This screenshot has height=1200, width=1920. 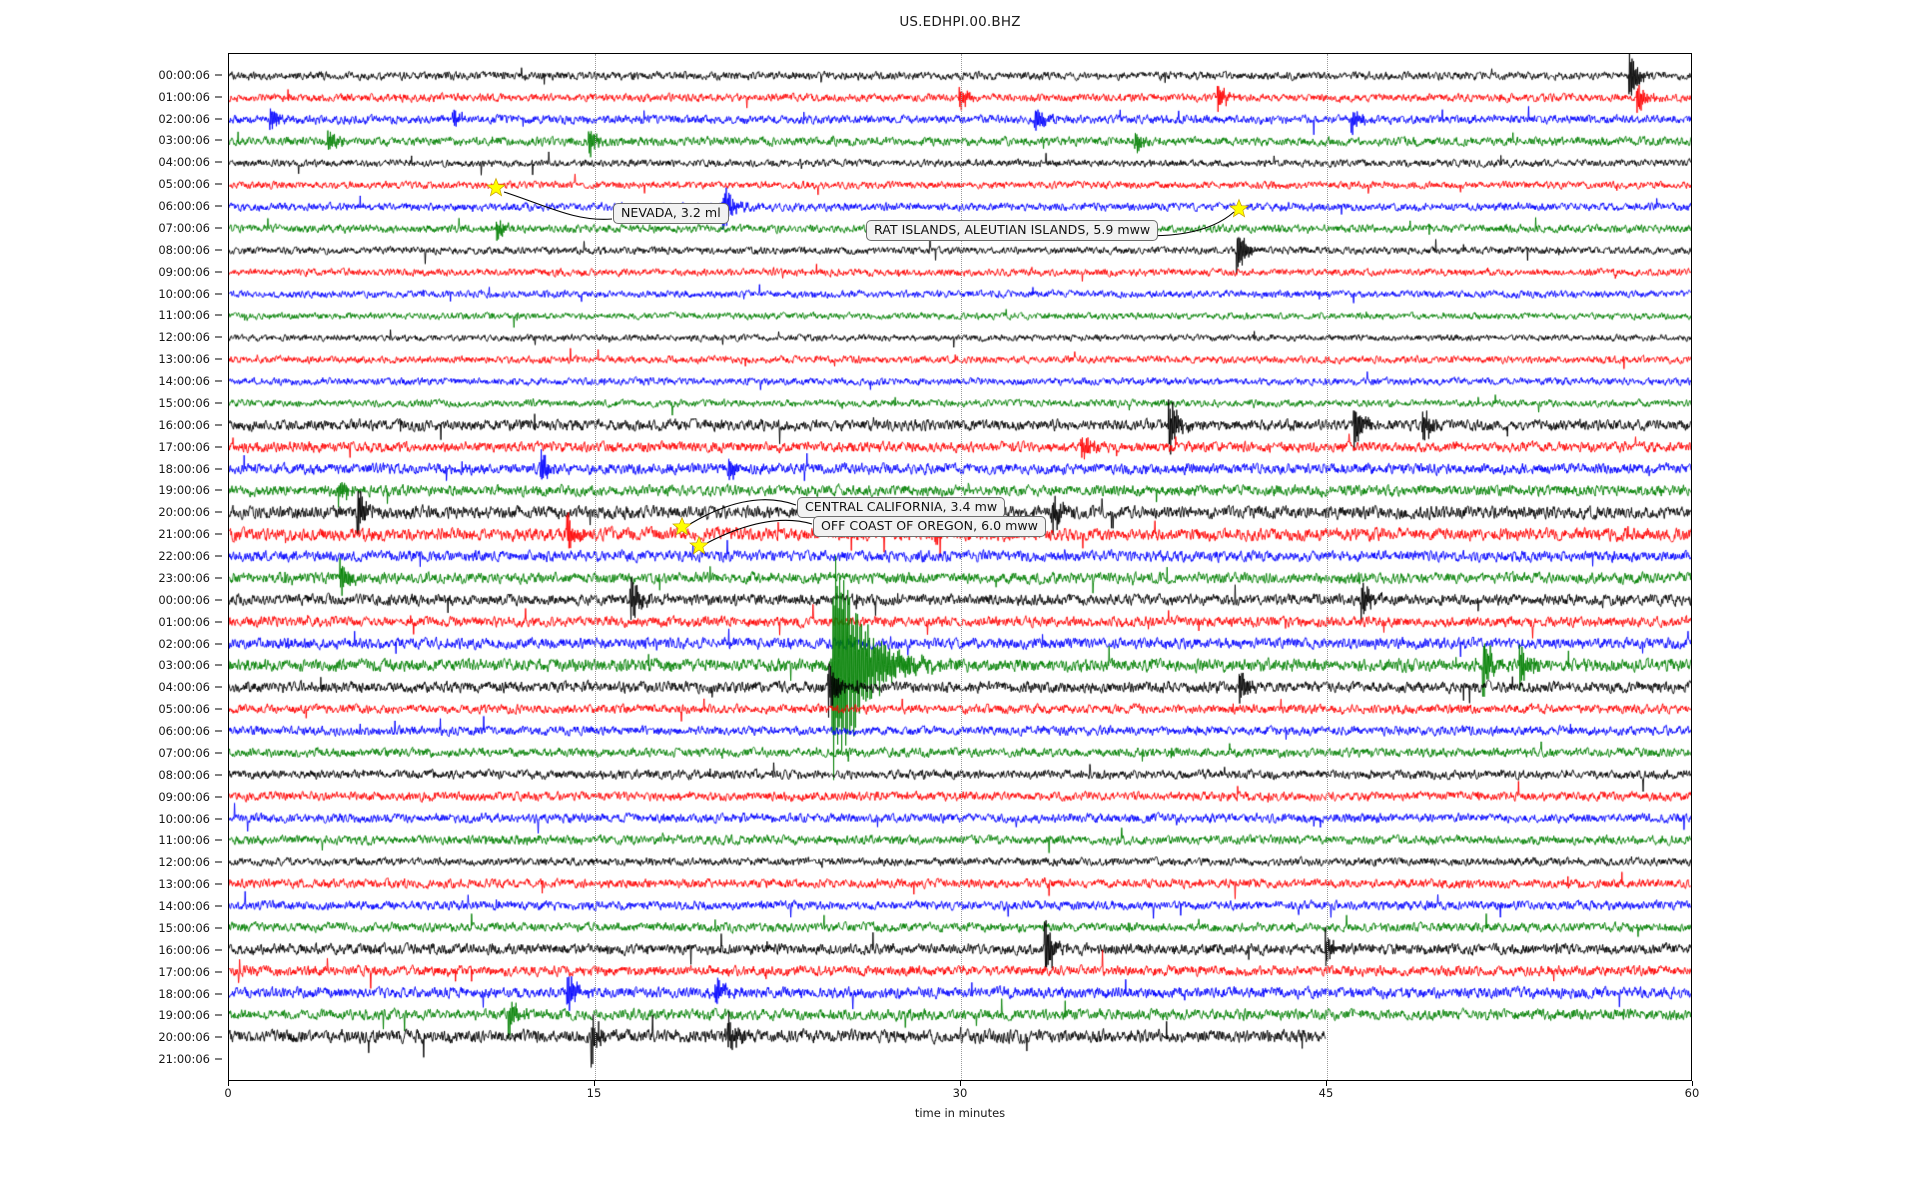 What do you see at coordinates (184, 840) in the screenshot?
I see `y-tick-label: 11:00:06` at bounding box center [184, 840].